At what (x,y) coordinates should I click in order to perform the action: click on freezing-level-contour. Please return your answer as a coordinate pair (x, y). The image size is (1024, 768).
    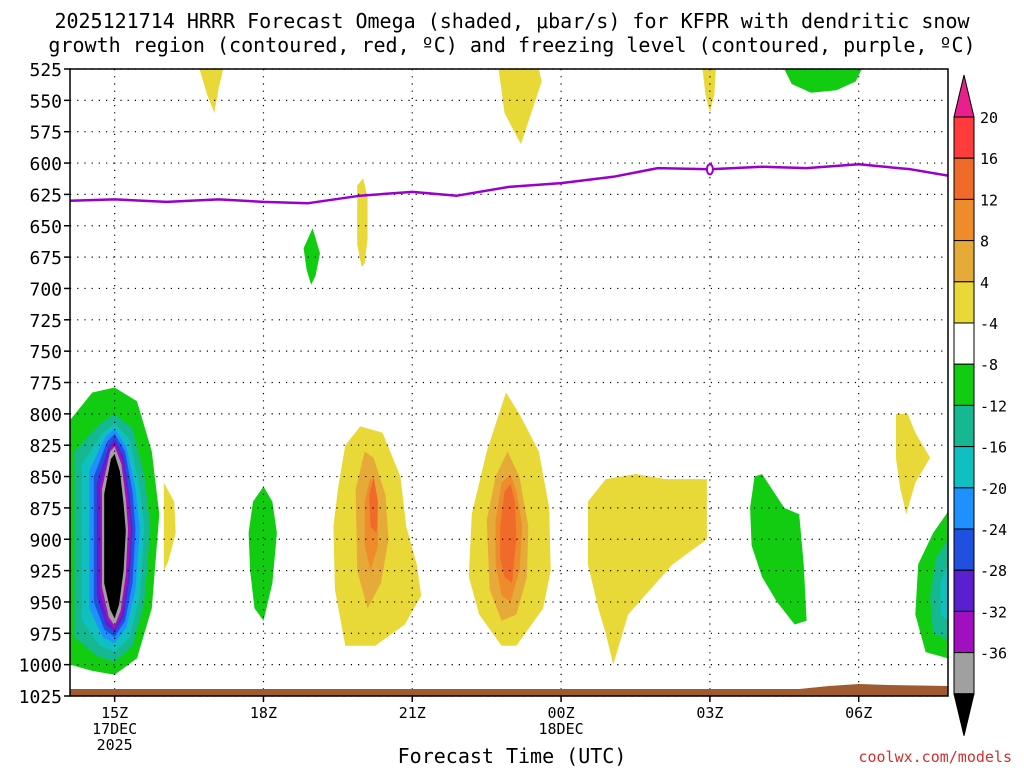
    Looking at the image, I should click on (509, 184).